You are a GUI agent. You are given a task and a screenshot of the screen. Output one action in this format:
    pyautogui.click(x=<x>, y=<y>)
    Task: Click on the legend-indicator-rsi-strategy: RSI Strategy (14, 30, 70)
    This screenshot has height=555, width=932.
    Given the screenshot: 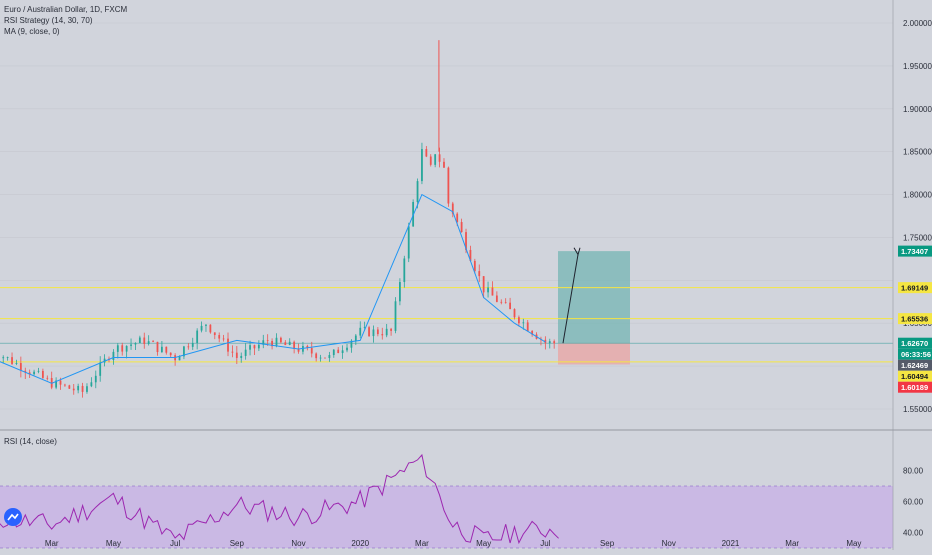 What is the action you would take?
    pyautogui.click(x=48, y=20)
    